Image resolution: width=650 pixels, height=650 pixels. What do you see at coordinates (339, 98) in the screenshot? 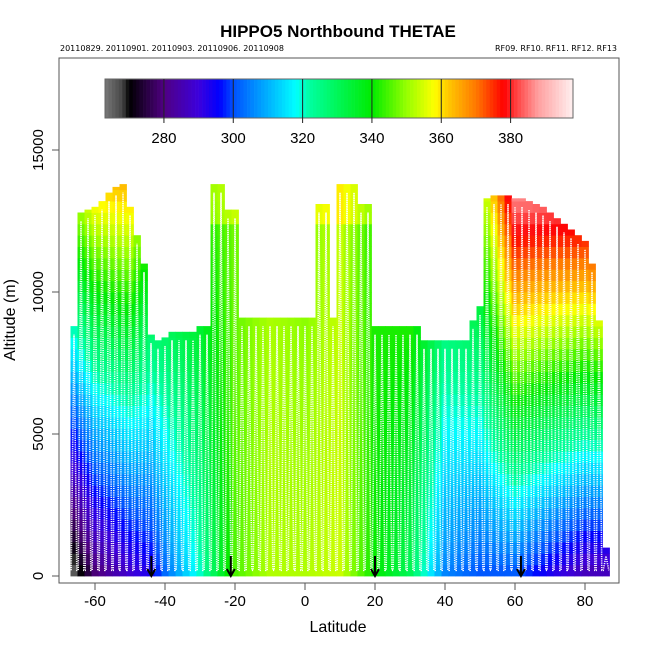
I see `colorbar` at bounding box center [339, 98].